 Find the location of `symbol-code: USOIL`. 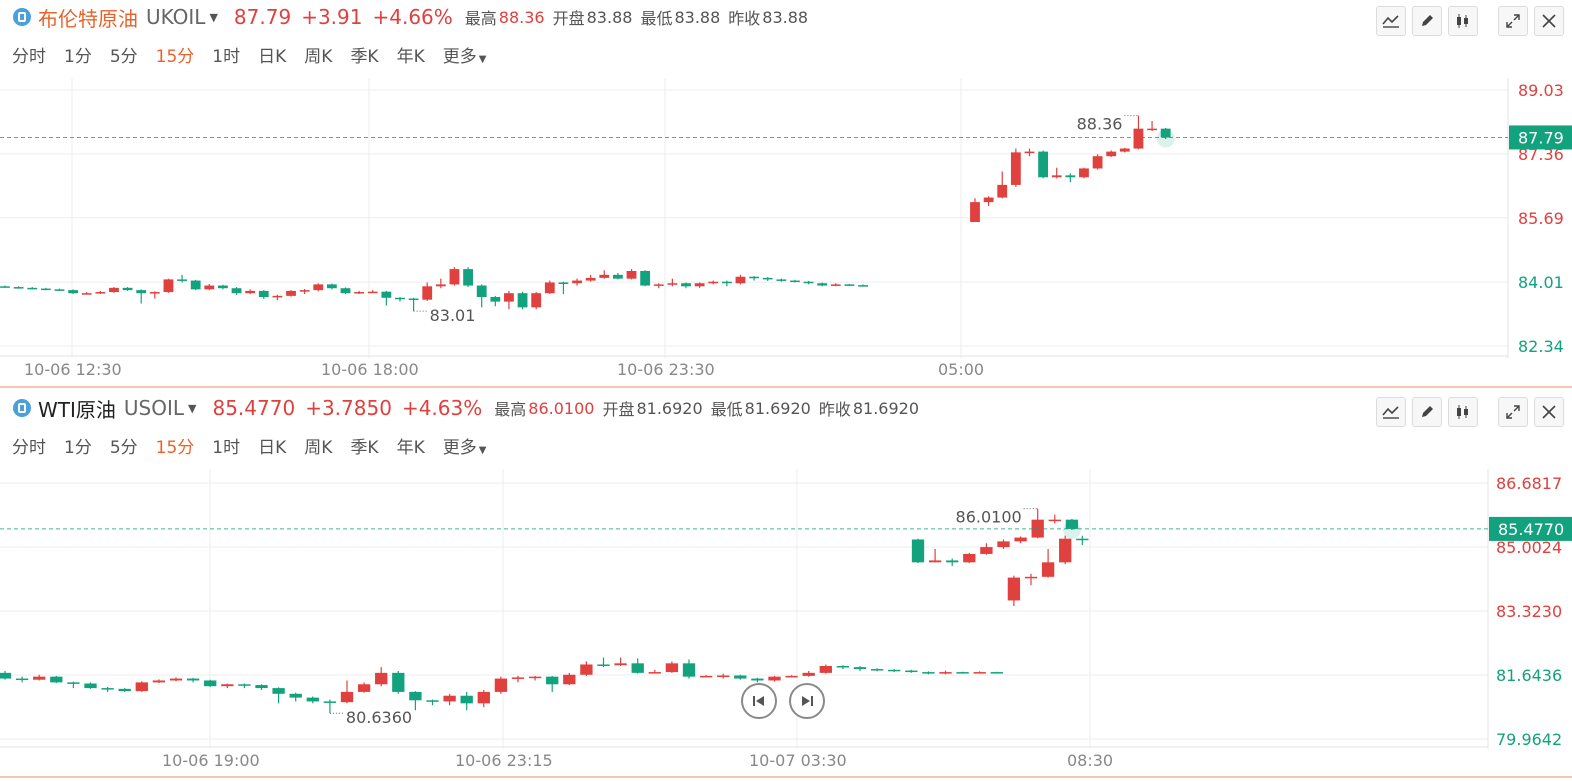

symbol-code: USOIL is located at coordinates (154, 408).